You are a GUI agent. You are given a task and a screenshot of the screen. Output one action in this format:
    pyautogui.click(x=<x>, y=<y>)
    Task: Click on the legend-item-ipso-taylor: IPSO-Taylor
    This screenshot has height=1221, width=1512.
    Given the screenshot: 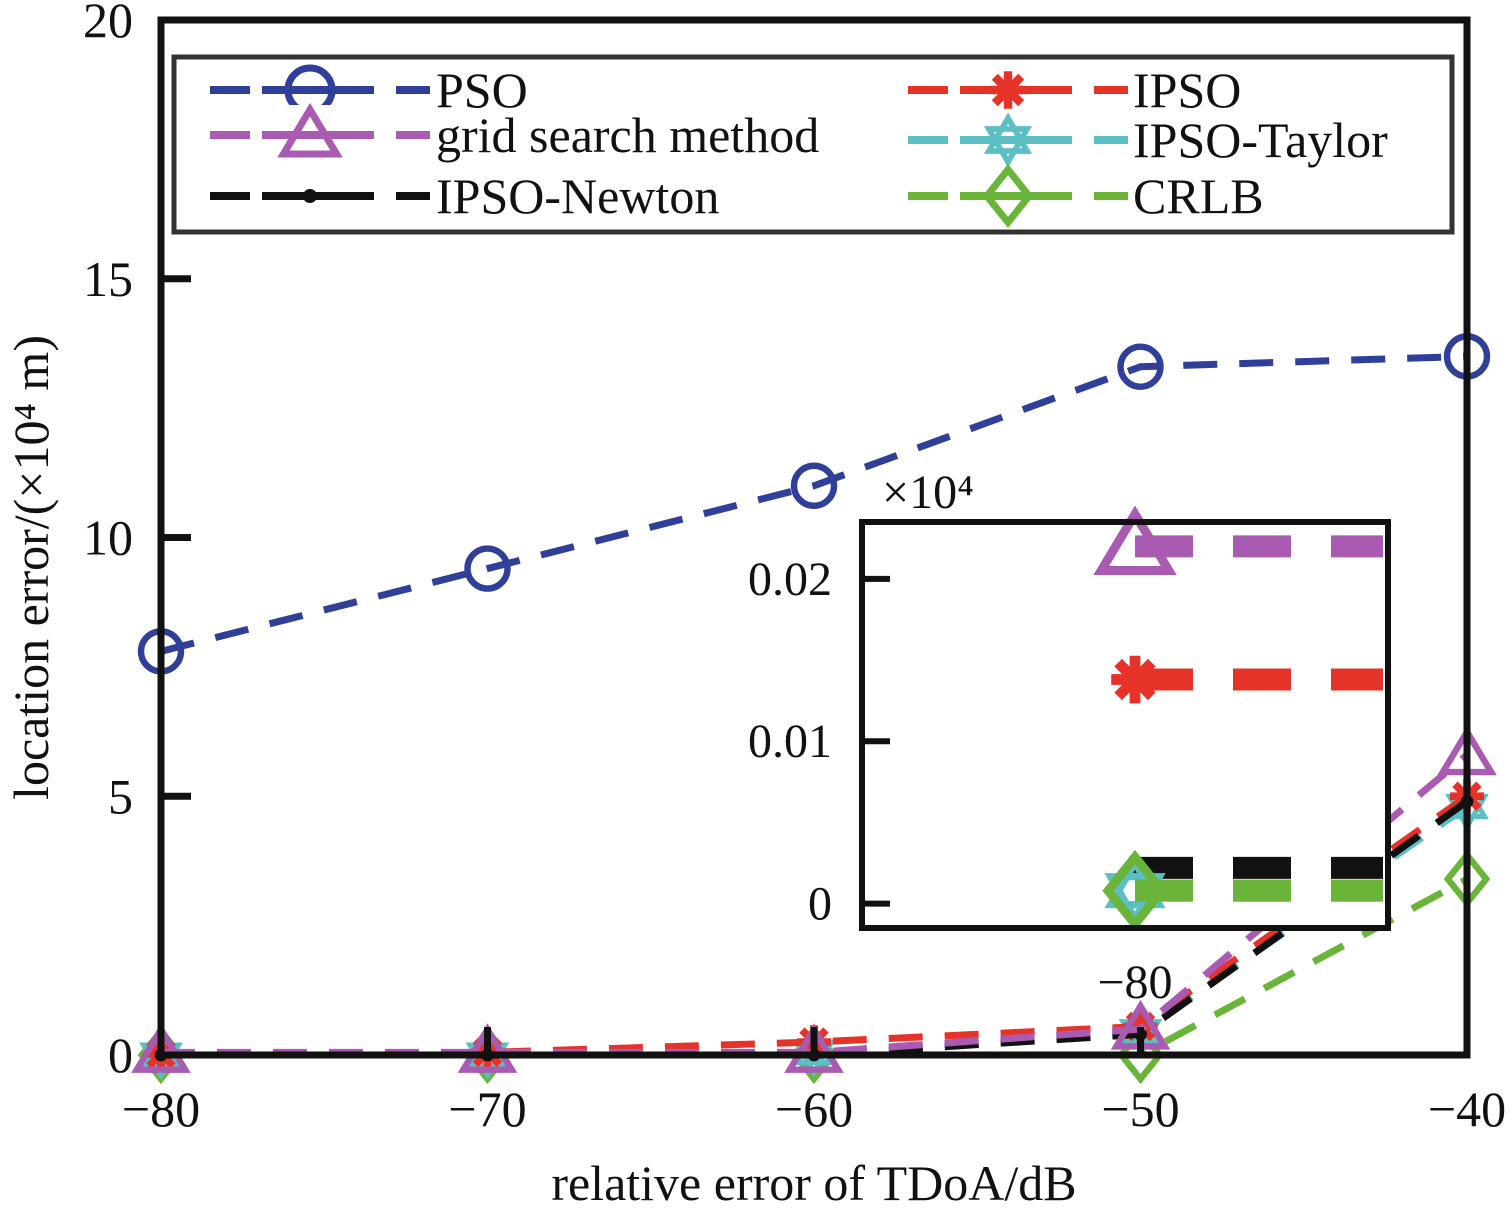 What is the action you would take?
    pyautogui.click(x=1148, y=140)
    